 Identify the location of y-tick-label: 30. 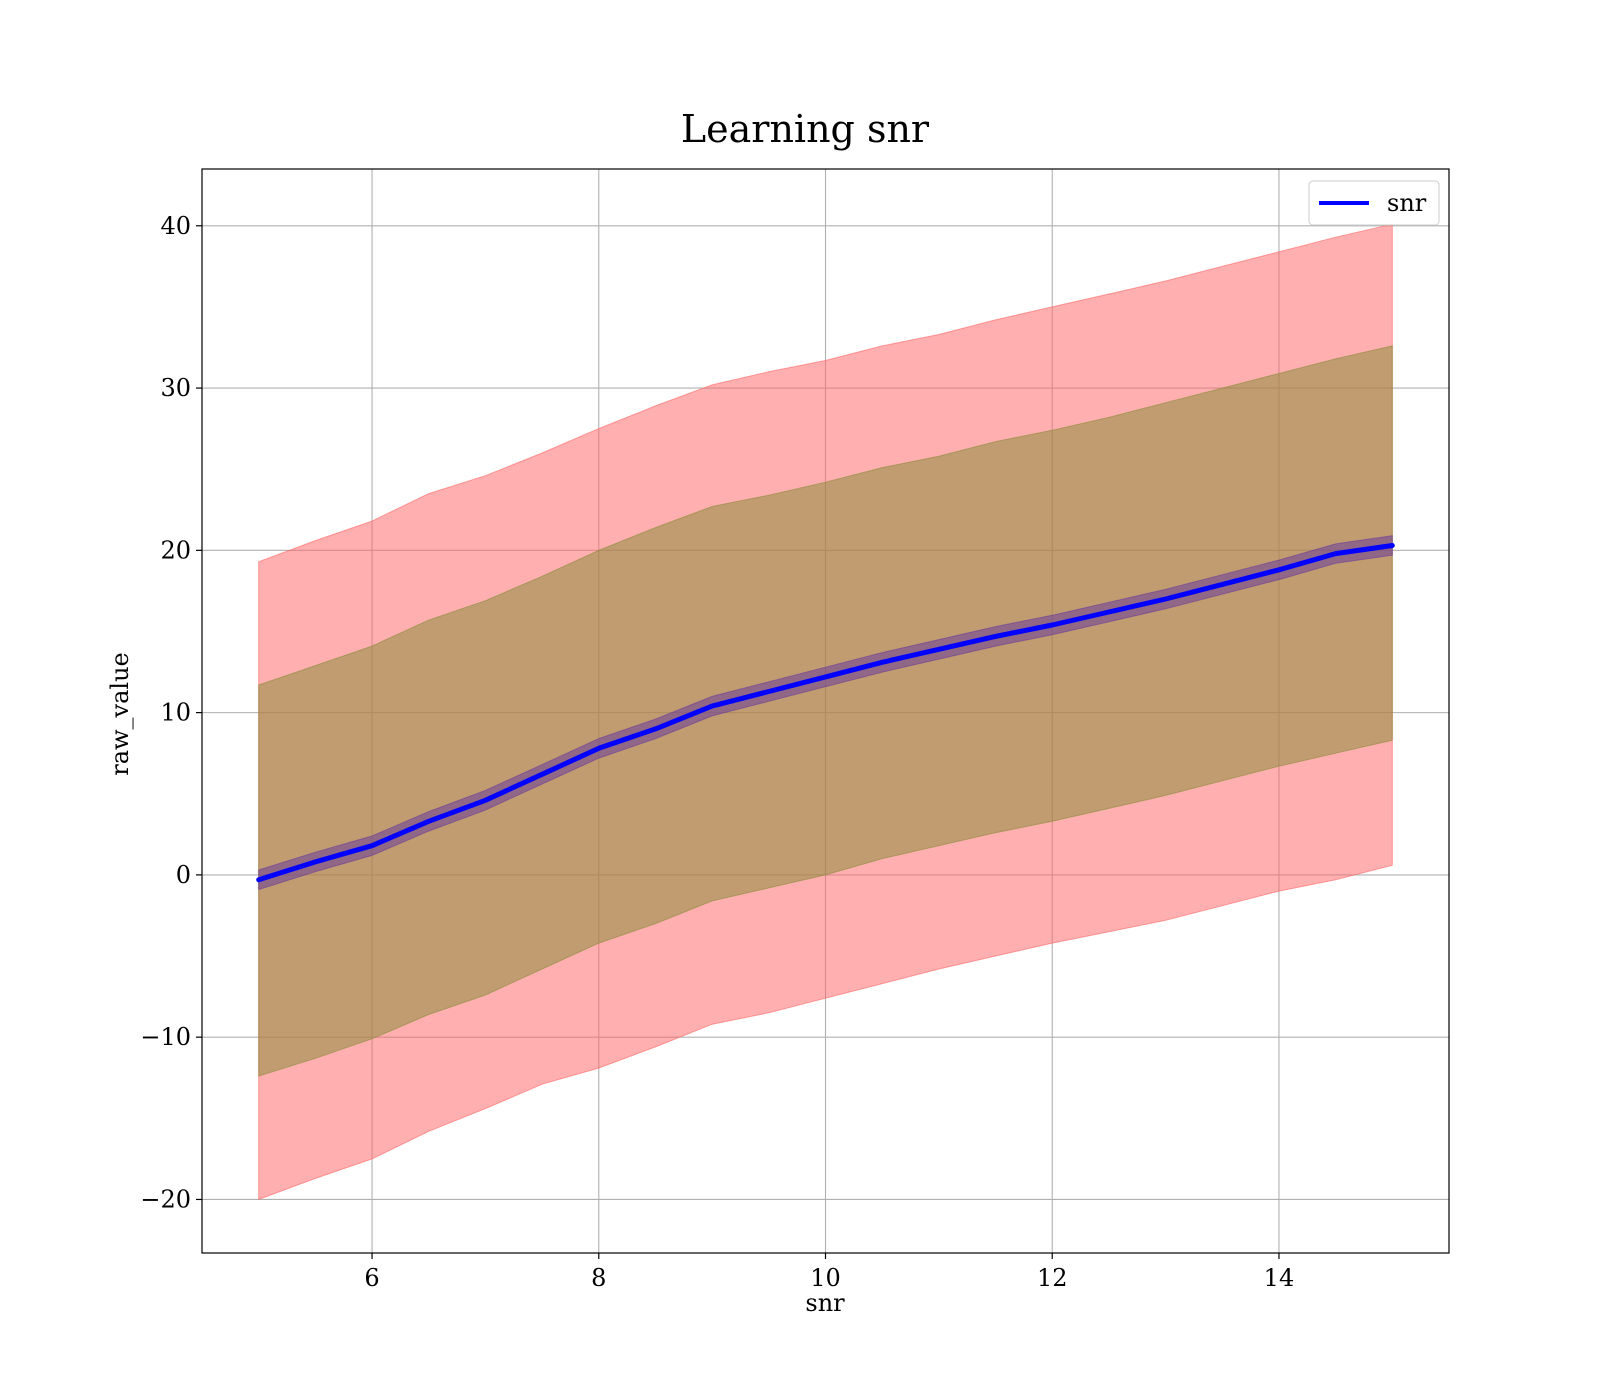
(175, 388).